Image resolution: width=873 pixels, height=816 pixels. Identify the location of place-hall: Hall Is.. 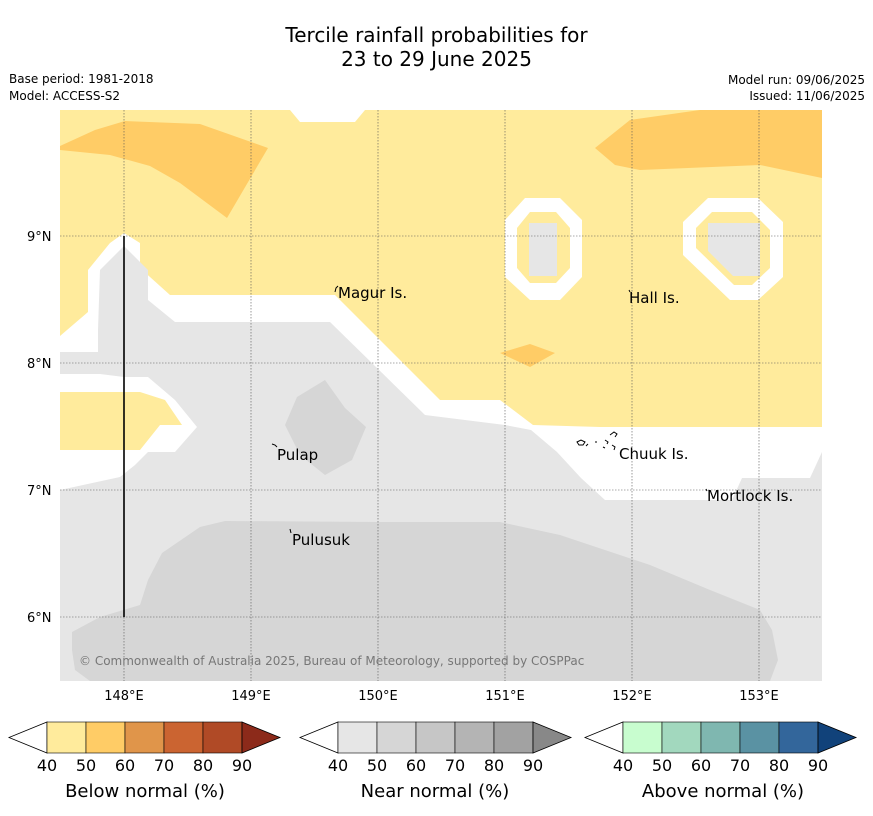
(654, 298).